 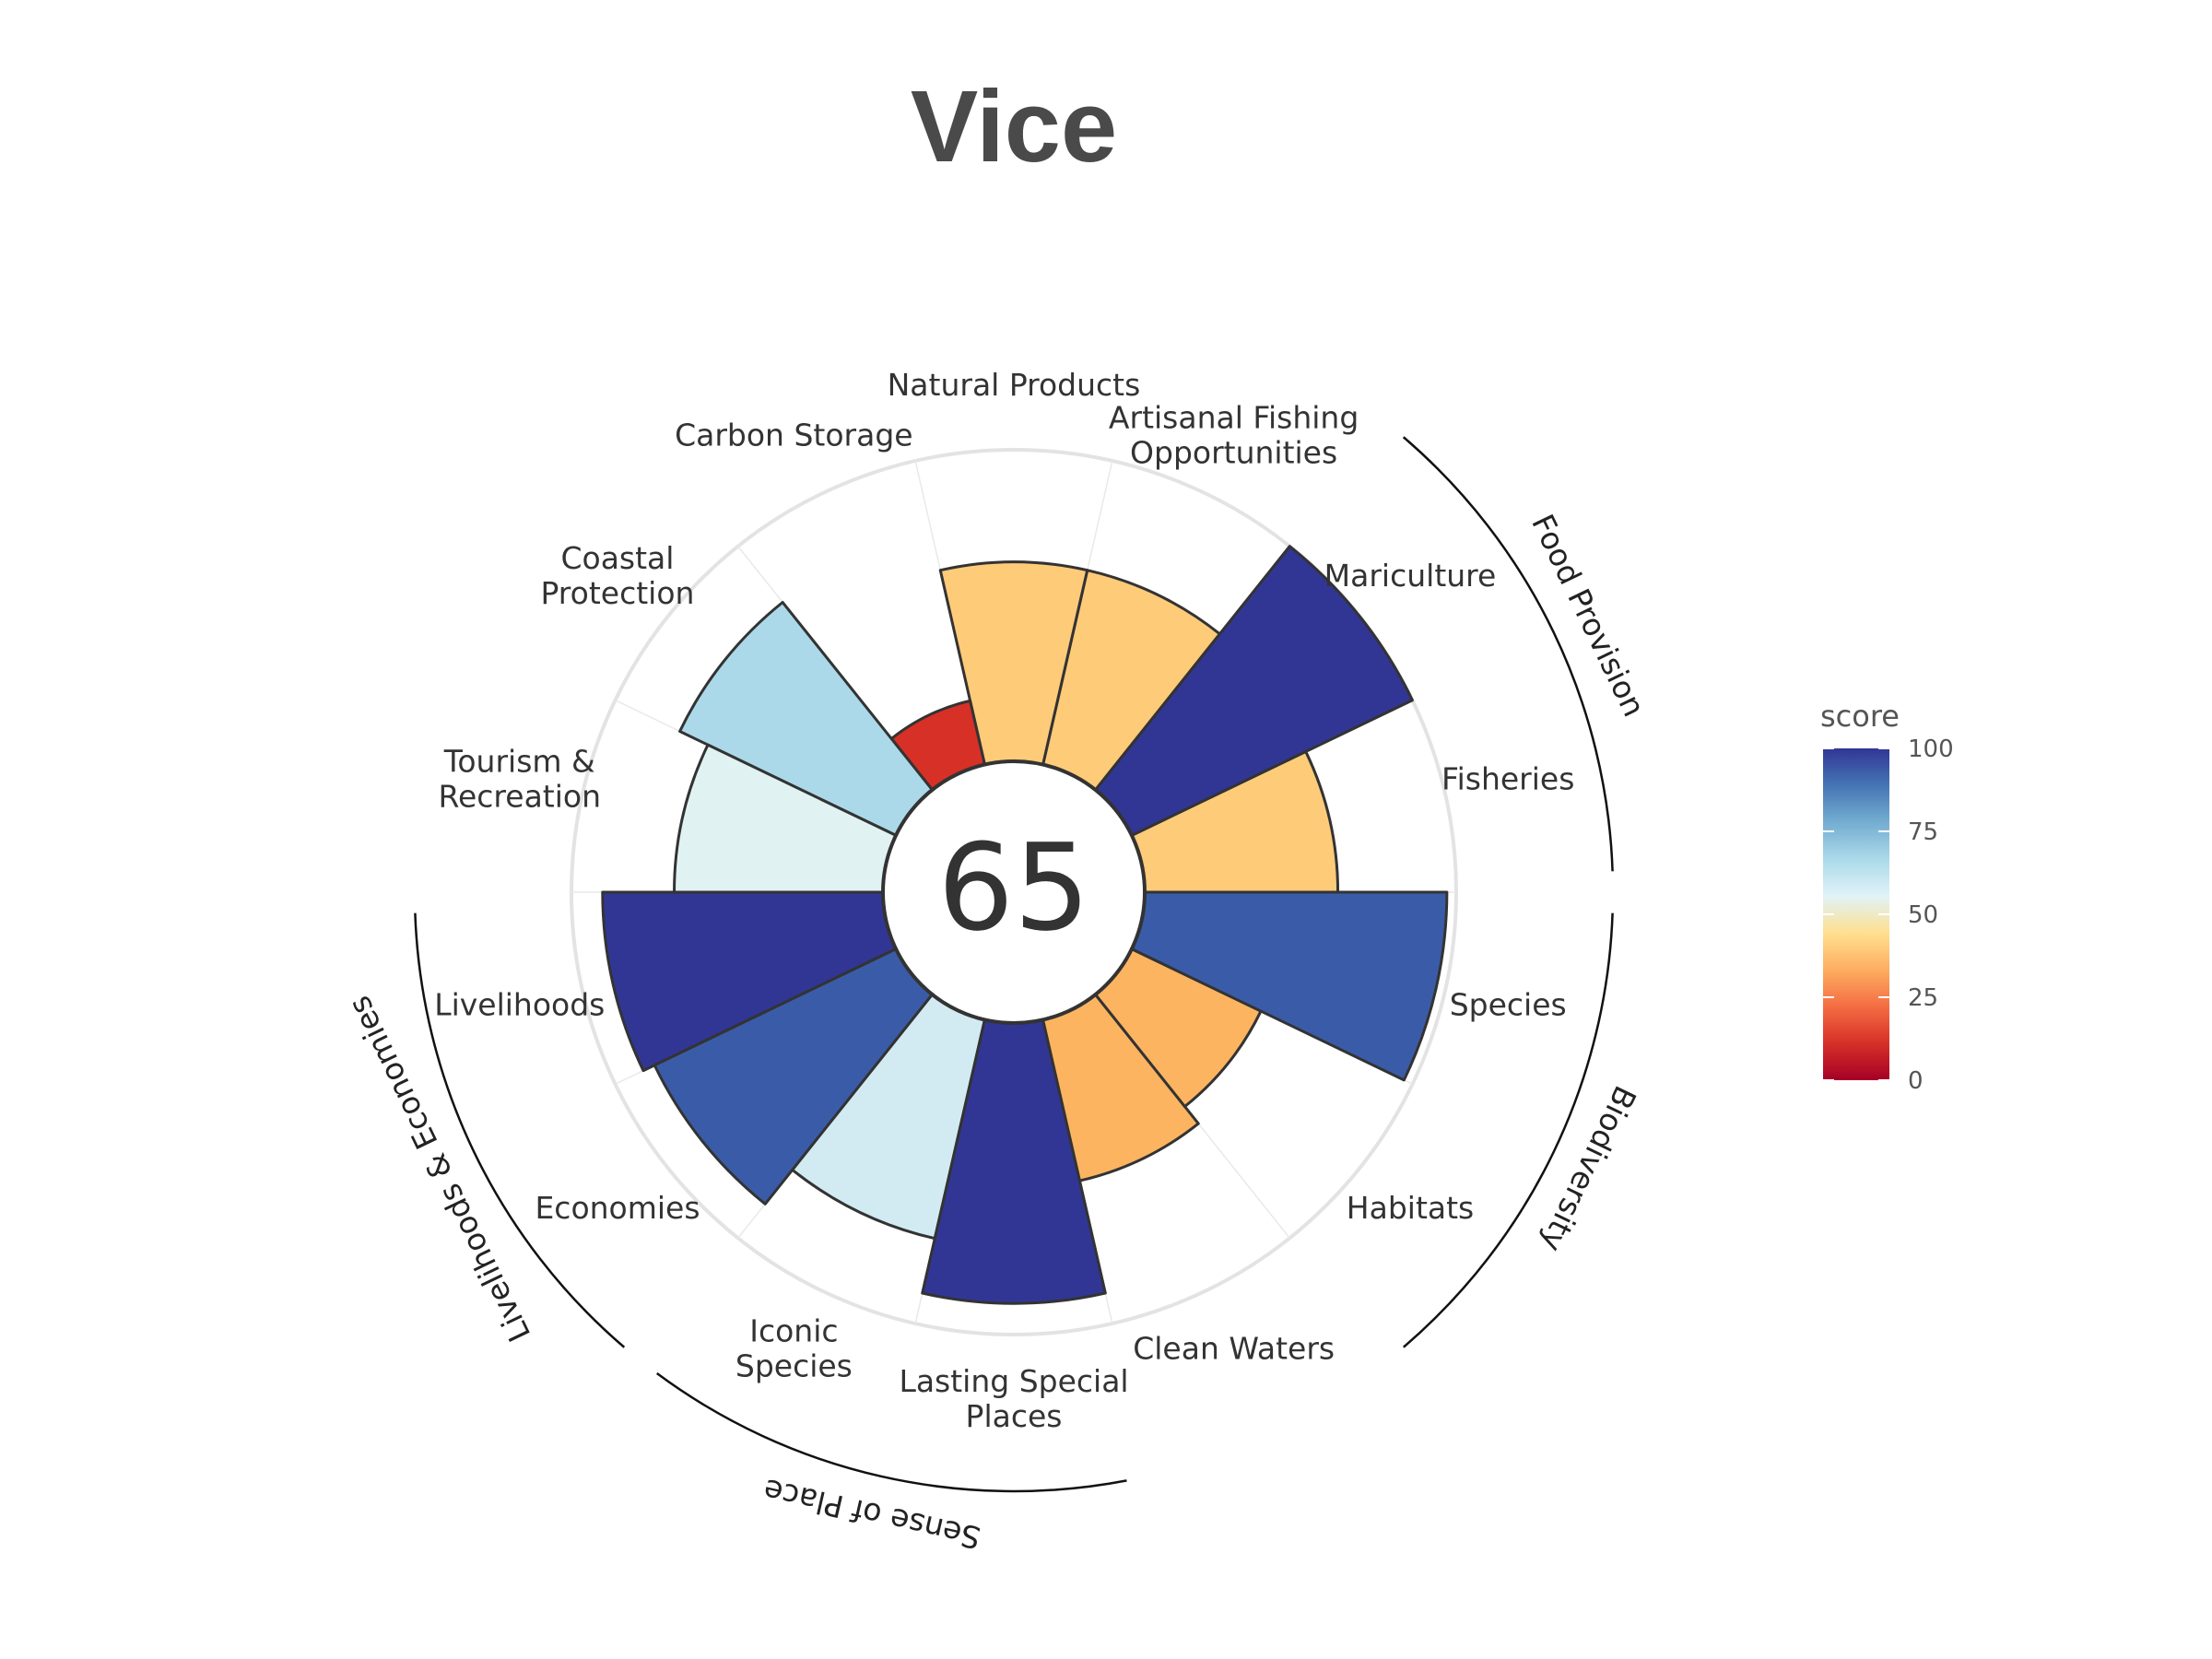 What do you see at coordinates (520, 779) in the screenshot?
I see `petal-label: Tourism & Recreation` at bounding box center [520, 779].